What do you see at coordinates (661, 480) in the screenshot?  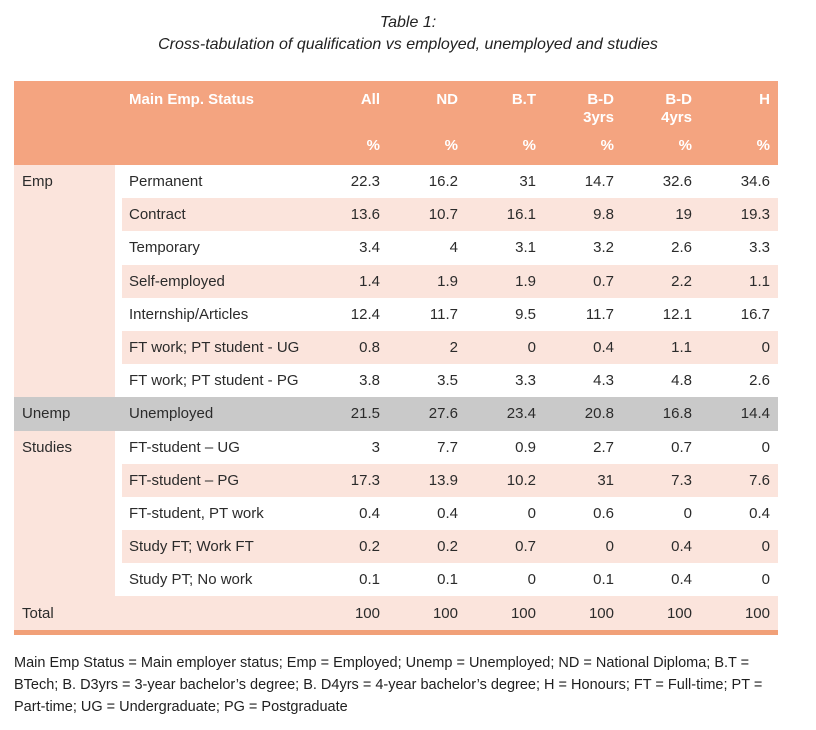 I see `row-value: 7.3` at bounding box center [661, 480].